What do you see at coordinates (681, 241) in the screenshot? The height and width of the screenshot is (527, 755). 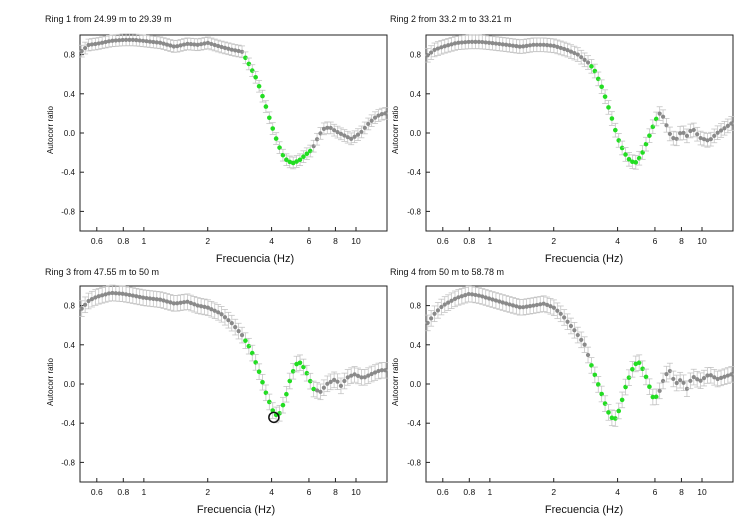 I see `x-tick-label: 8` at bounding box center [681, 241].